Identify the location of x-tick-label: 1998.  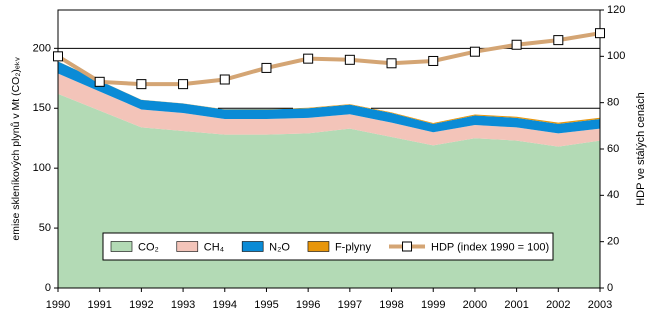
(391, 305).